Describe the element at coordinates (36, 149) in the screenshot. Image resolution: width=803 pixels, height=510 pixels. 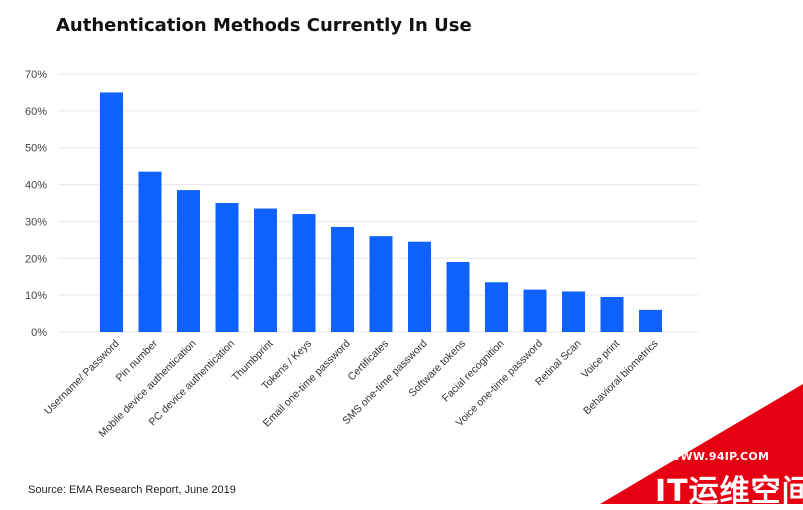
I see `y-tick-label: 50%` at that location.